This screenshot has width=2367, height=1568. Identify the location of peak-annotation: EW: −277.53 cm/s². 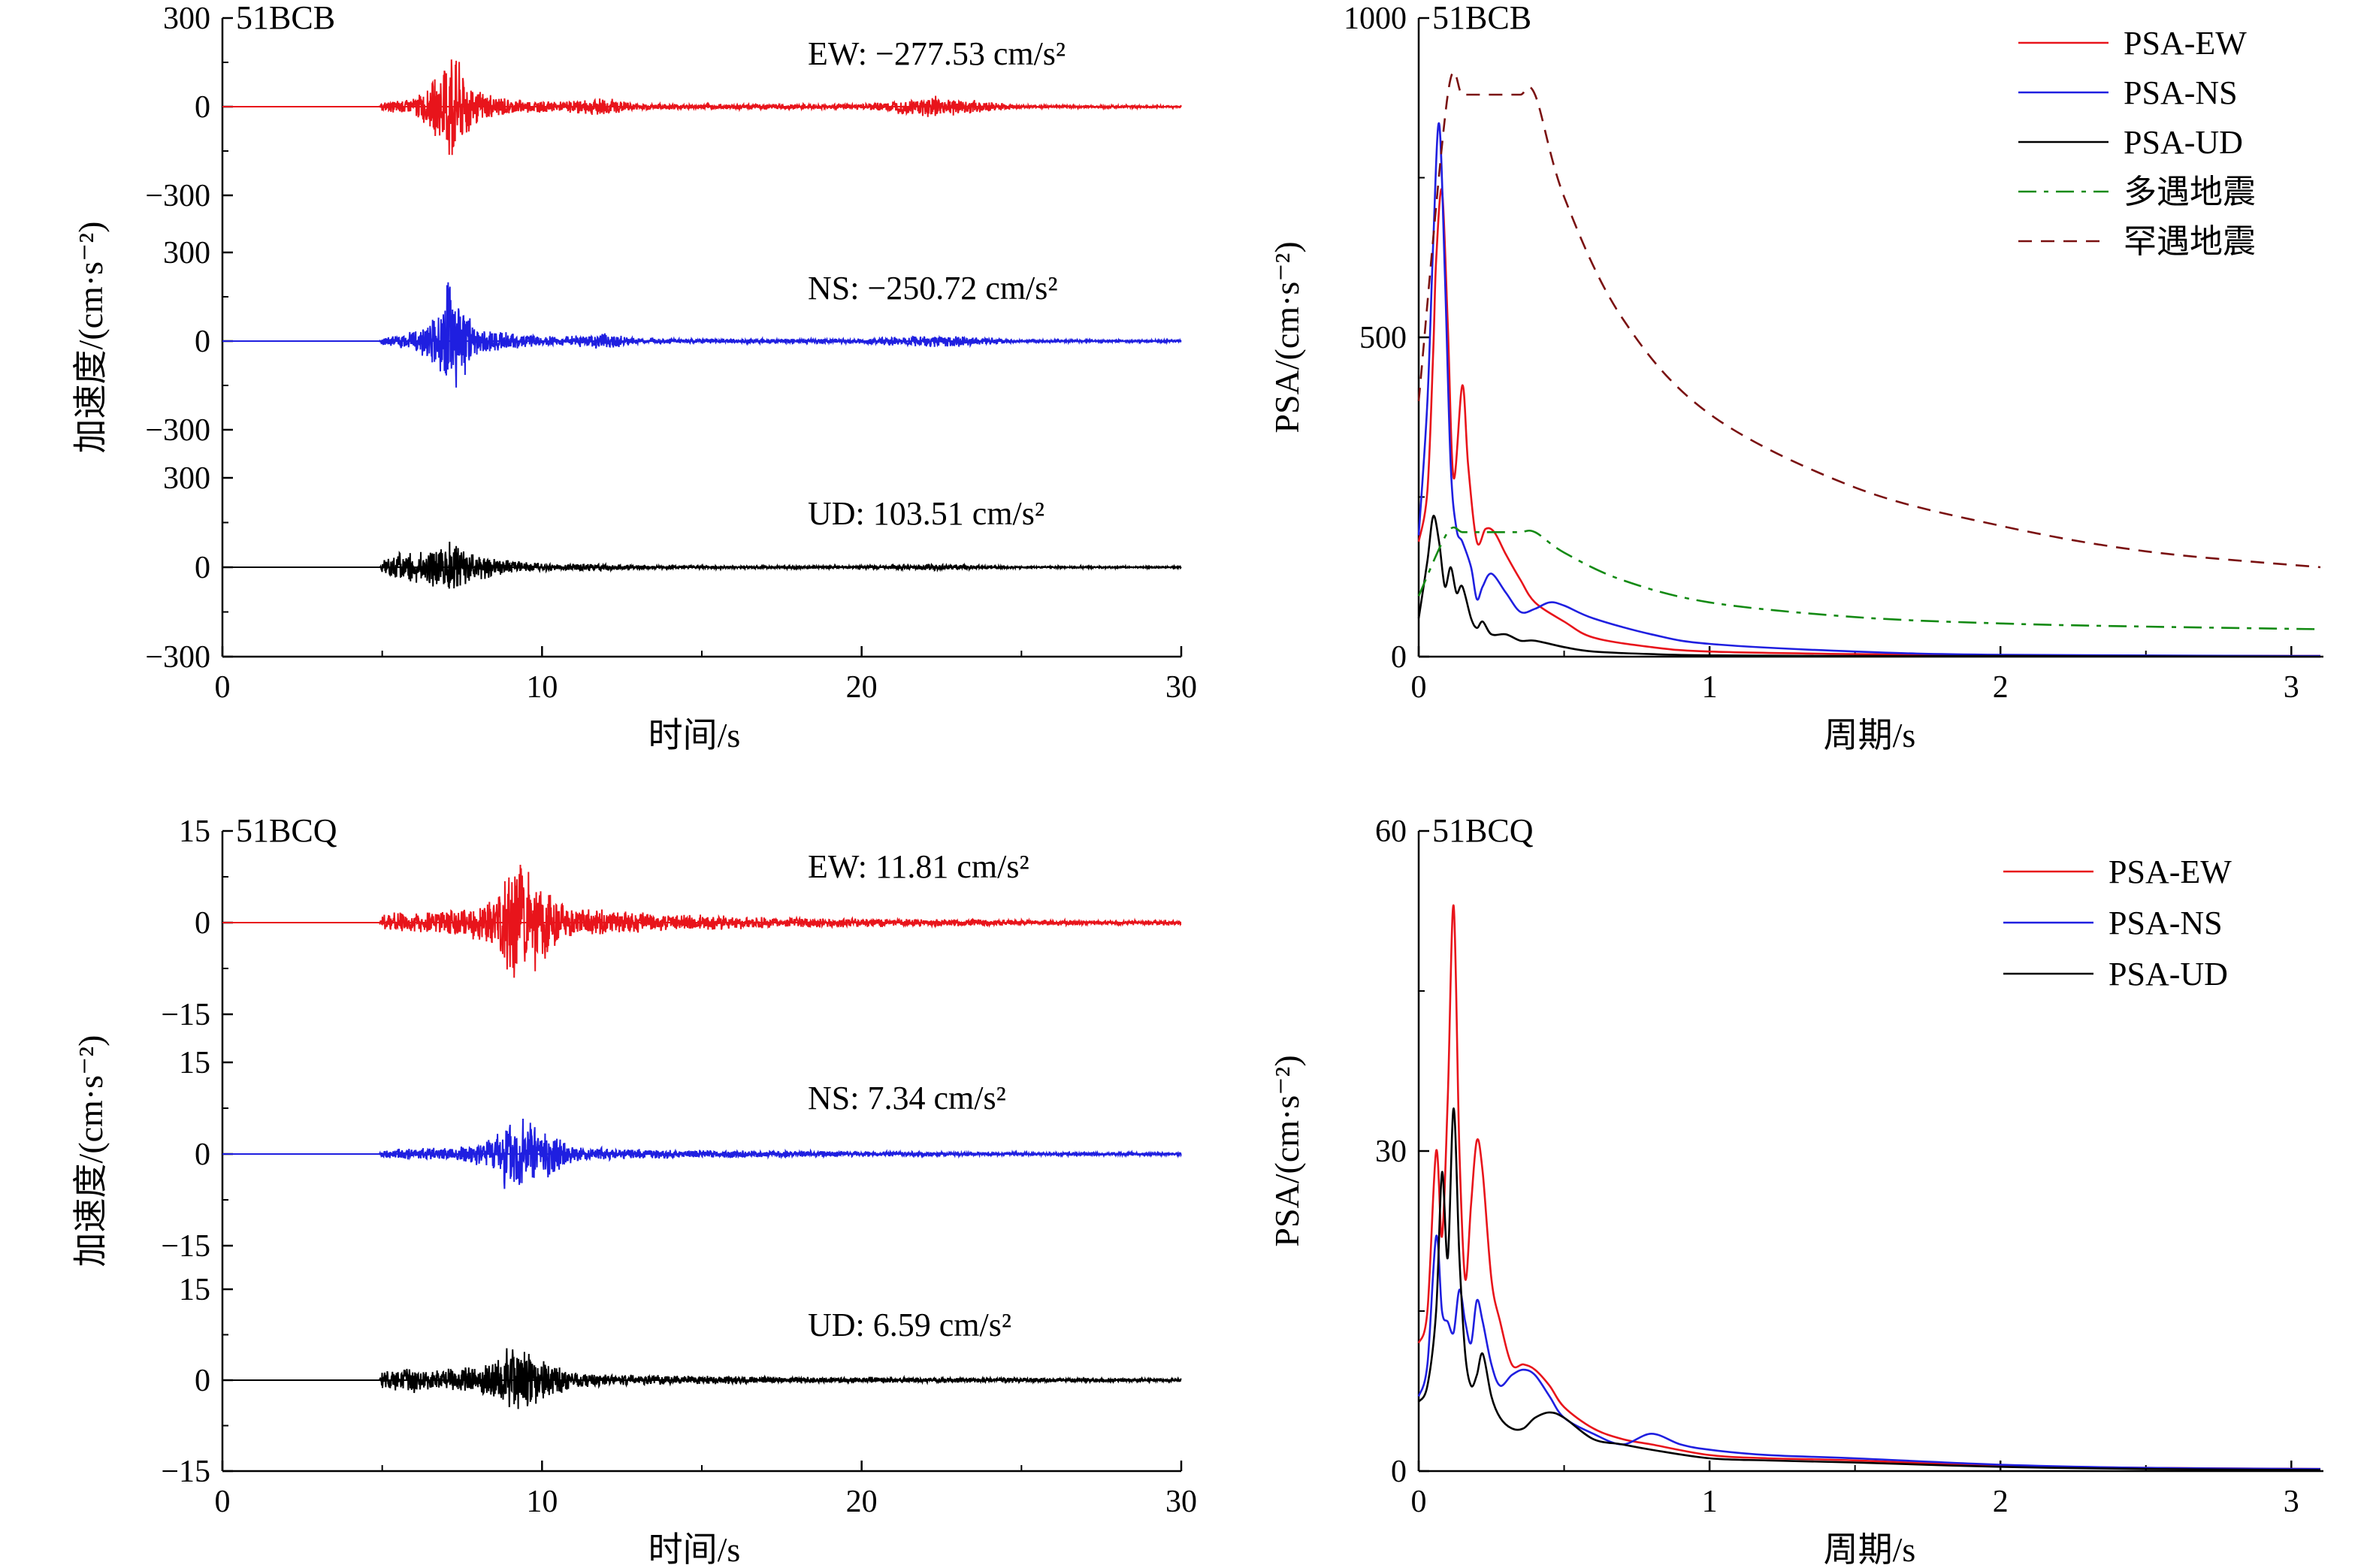
(937, 53).